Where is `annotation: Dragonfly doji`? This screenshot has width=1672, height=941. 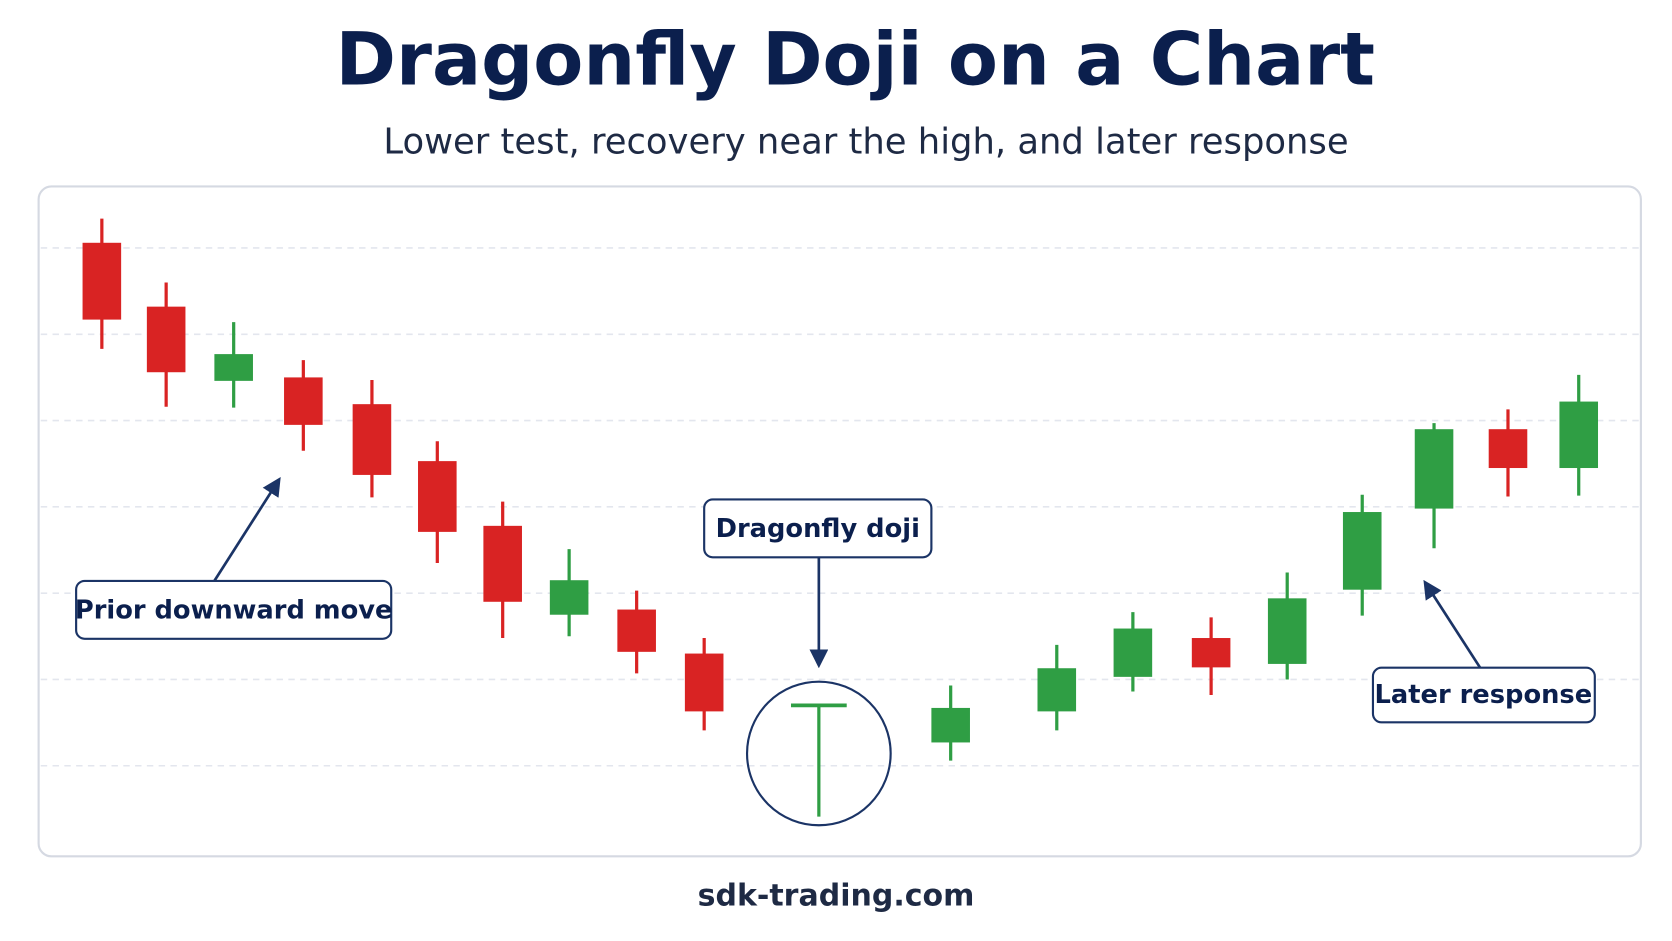 annotation: Dragonfly doji is located at coordinates (818, 529).